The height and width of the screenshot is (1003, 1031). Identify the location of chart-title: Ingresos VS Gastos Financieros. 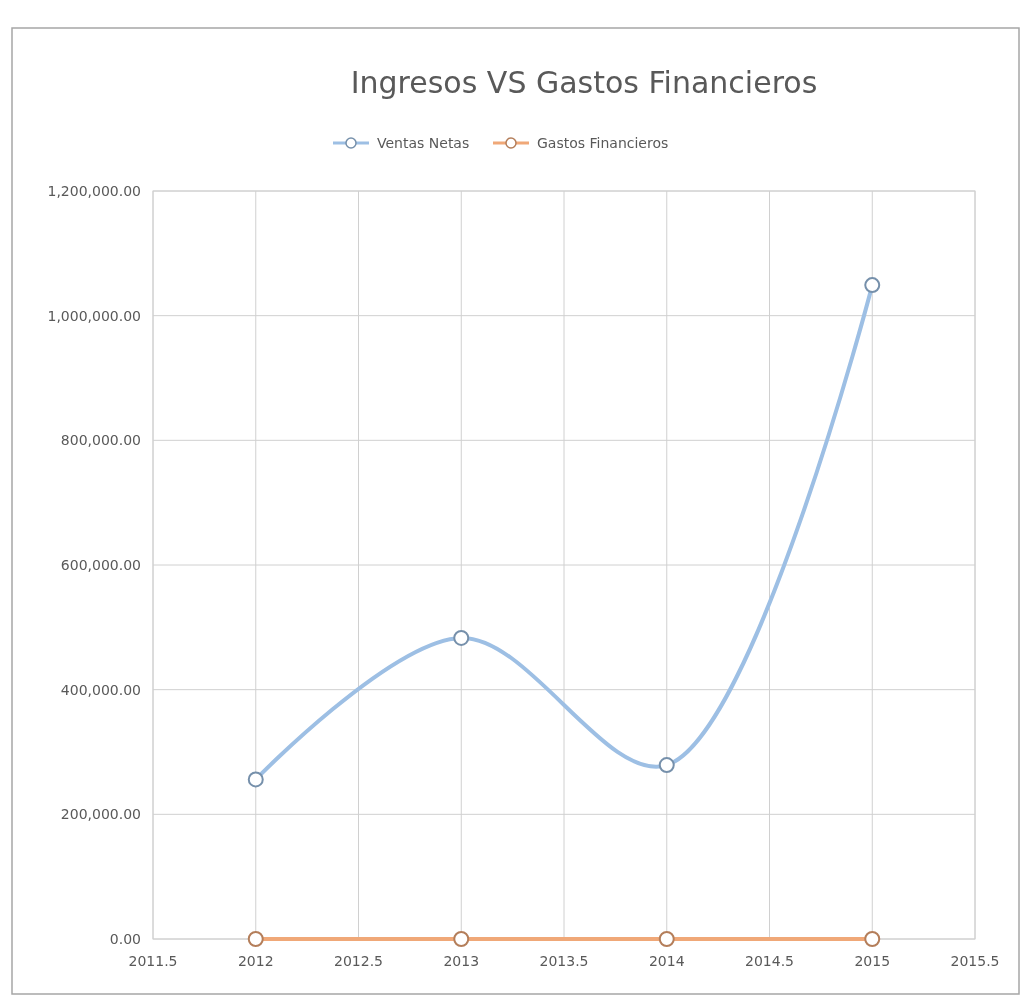
(584, 82).